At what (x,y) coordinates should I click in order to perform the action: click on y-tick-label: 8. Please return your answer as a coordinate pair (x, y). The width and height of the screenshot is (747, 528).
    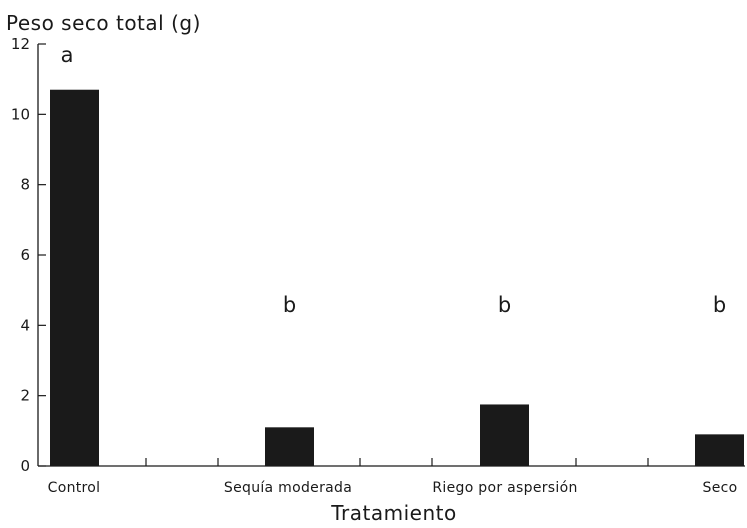
    Looking at the image, I should click on (25, 185).